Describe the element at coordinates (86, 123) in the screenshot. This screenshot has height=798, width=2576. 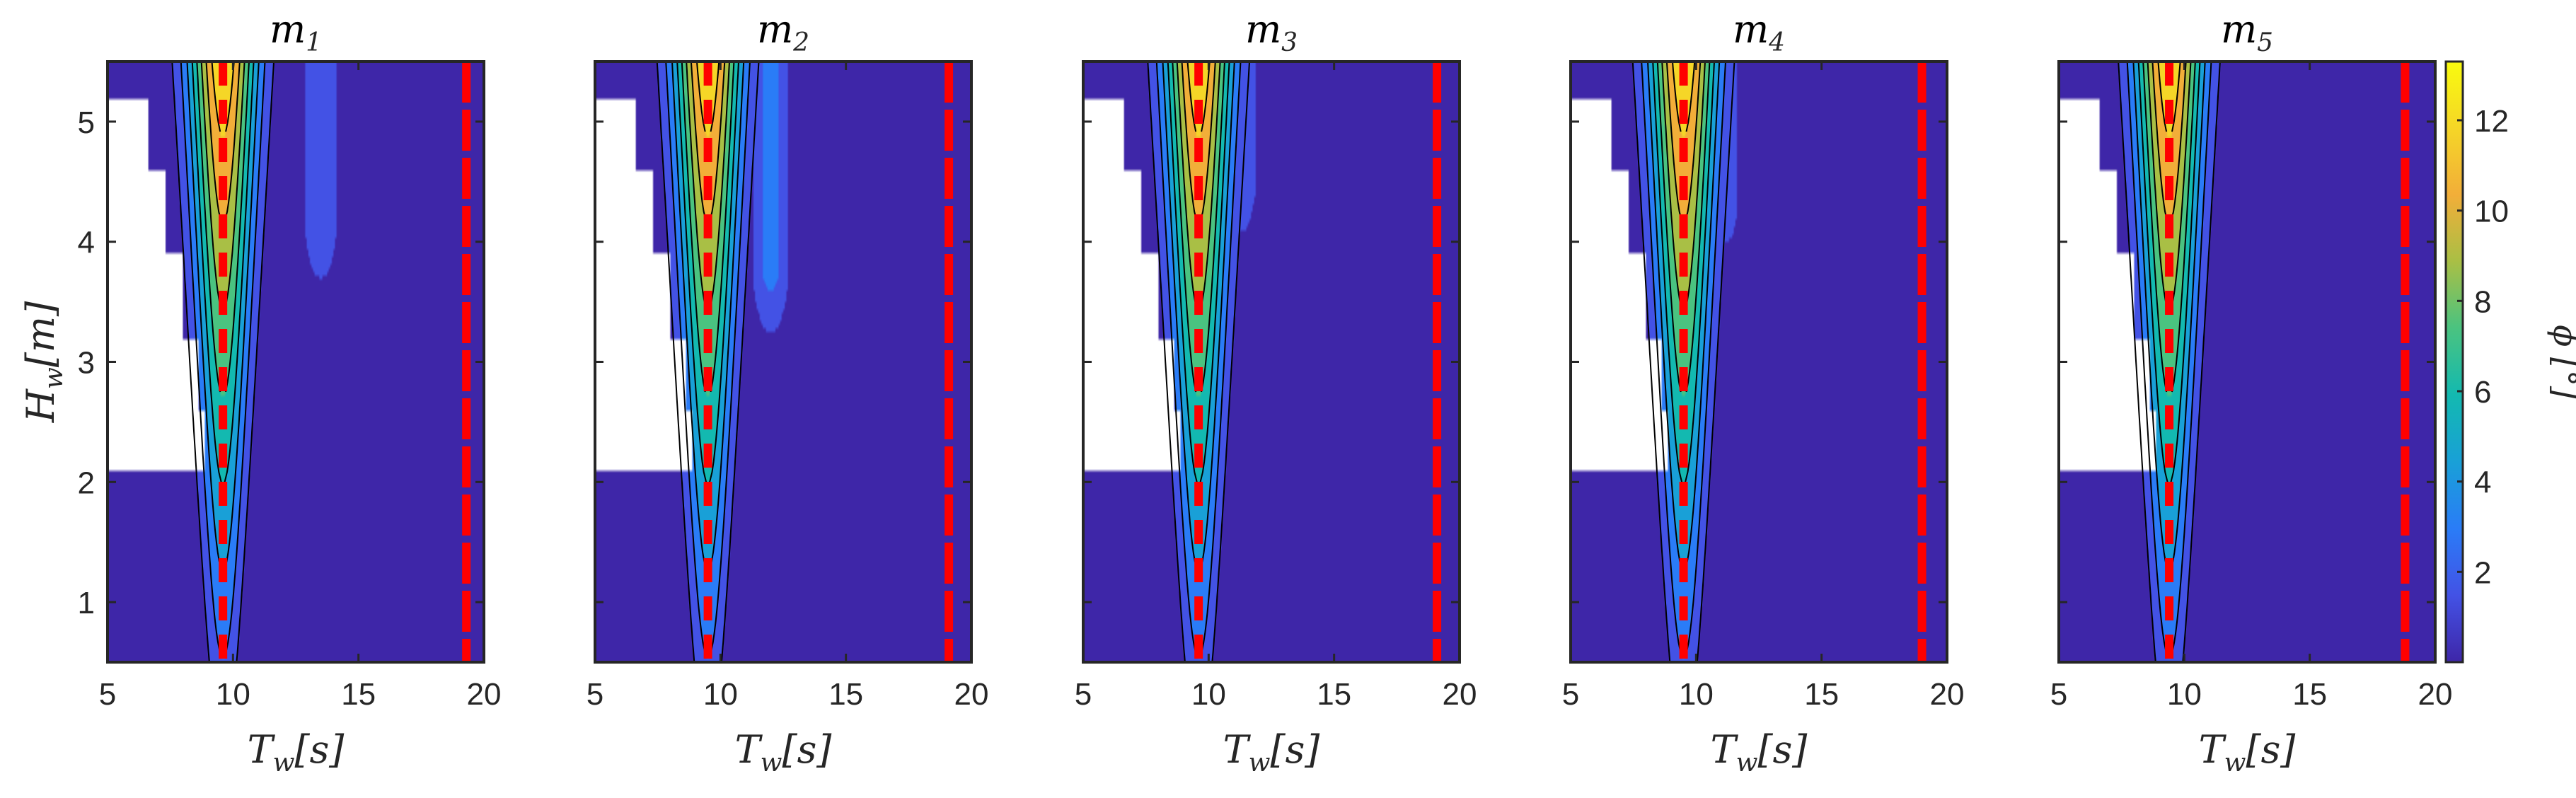
I see `y-tick-label: 5` at that location.